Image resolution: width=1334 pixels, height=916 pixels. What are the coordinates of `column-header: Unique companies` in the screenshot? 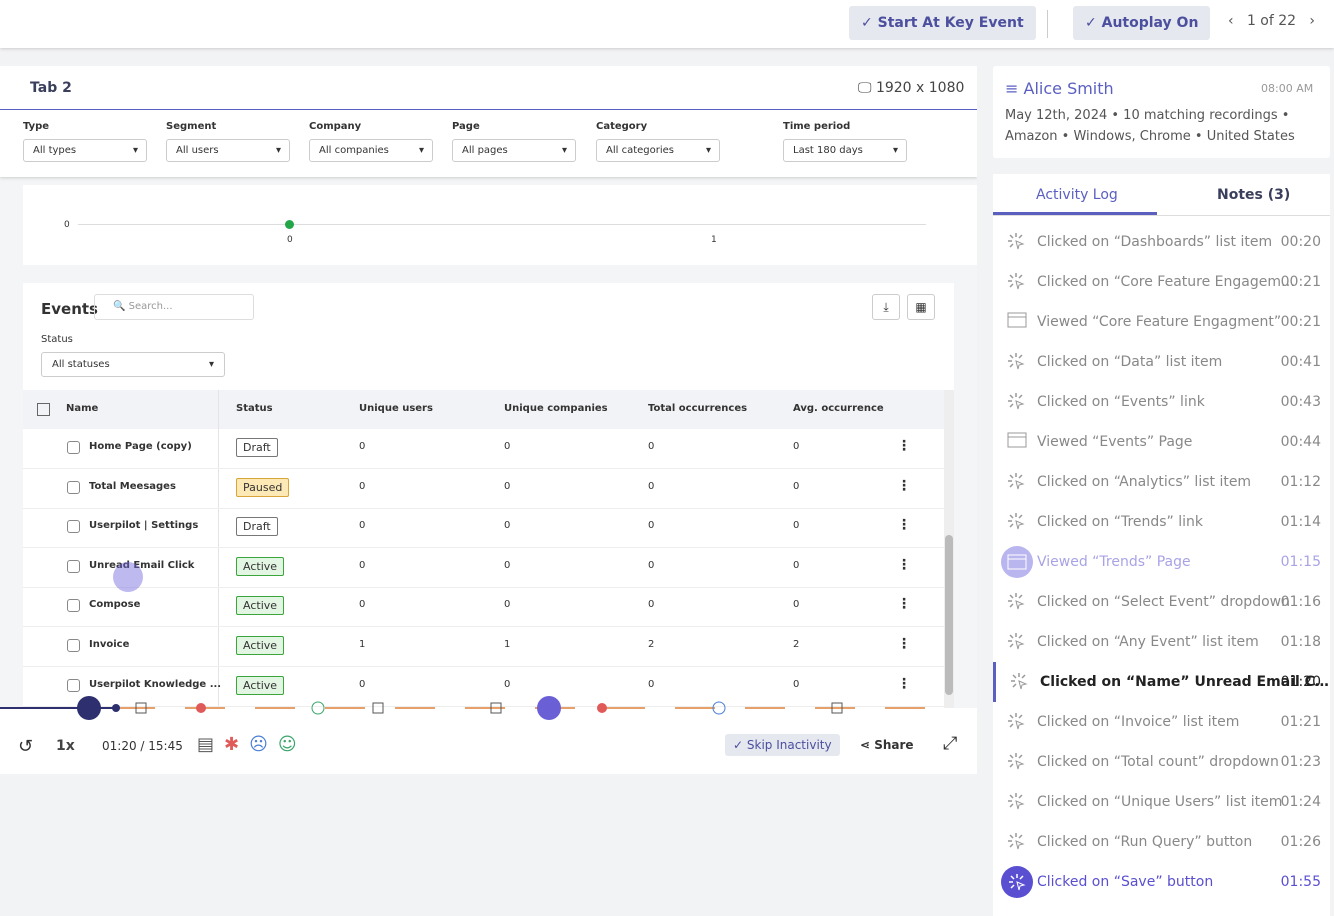 It's located at (556, 408).